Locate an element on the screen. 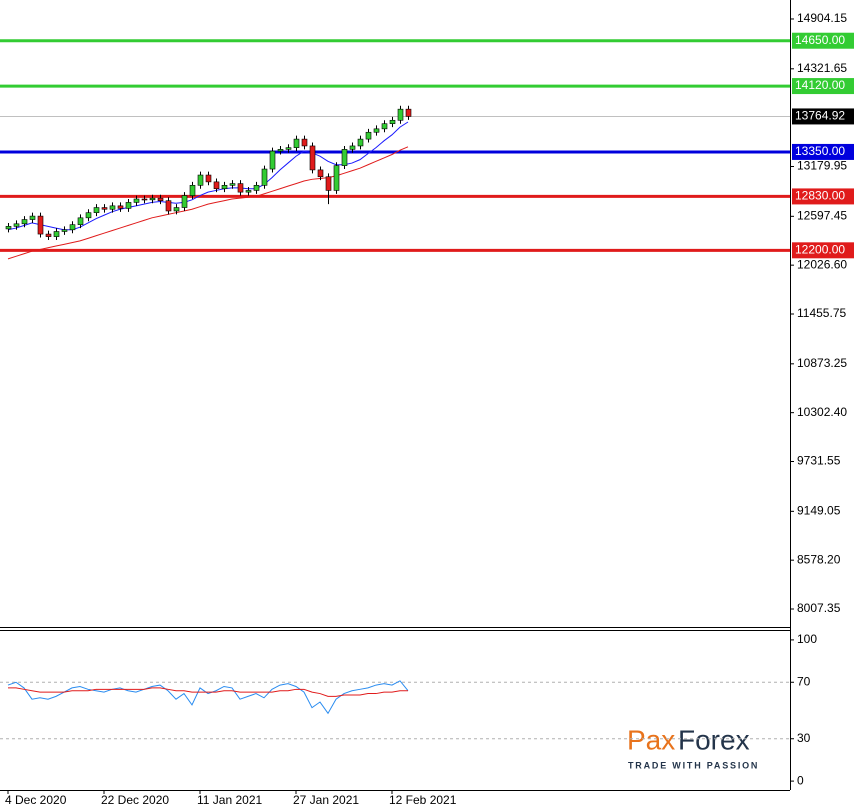 This screenshot has width=863, height=809. x-tick-label: 11 Jan 2021 is located at coordinates (229, 800).